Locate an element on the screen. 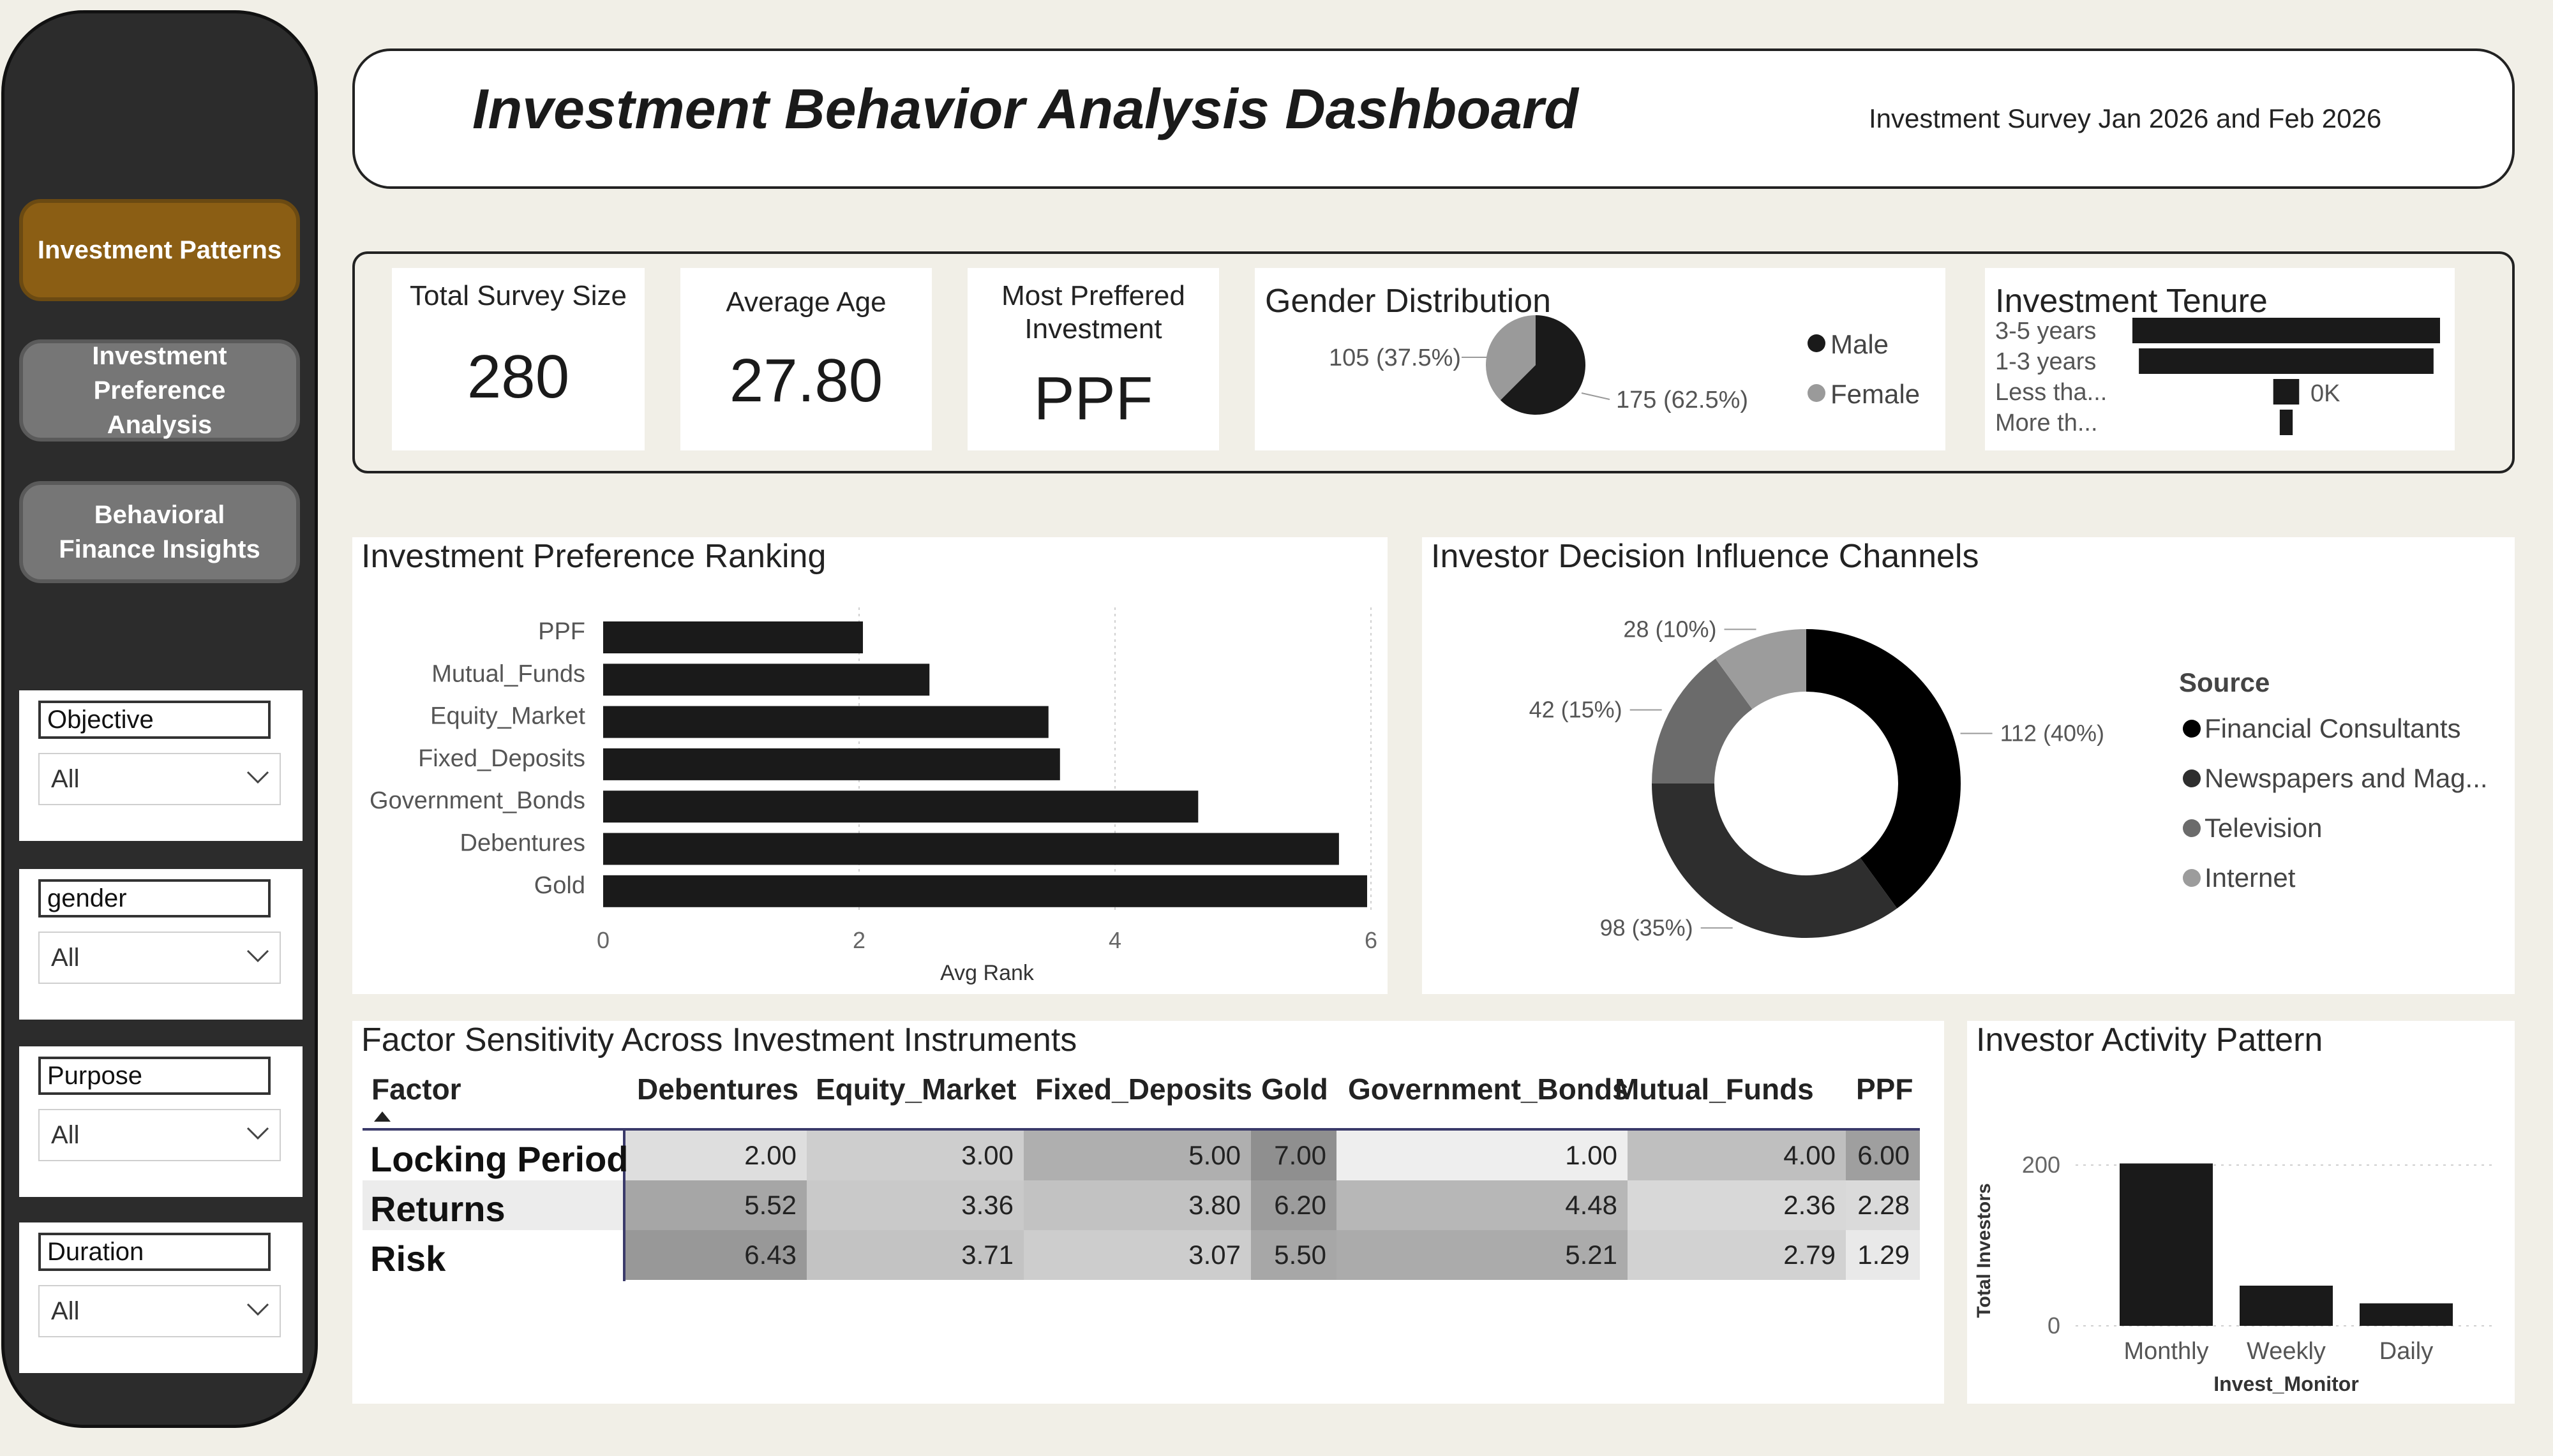 Image resolution: width=2553 pixels, height=1456 pixels. bar-ppf is located at coordinates (733, 637).